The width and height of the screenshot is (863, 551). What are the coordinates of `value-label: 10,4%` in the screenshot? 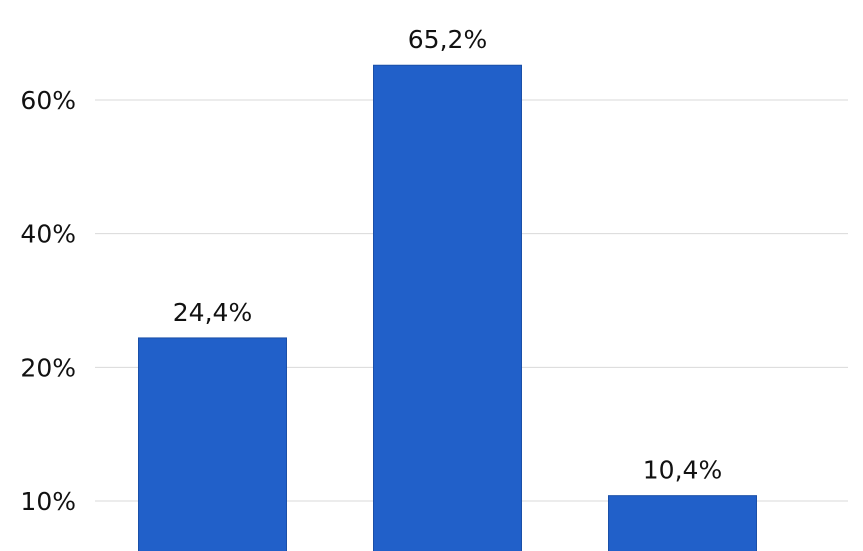 It's located at (682, 470).